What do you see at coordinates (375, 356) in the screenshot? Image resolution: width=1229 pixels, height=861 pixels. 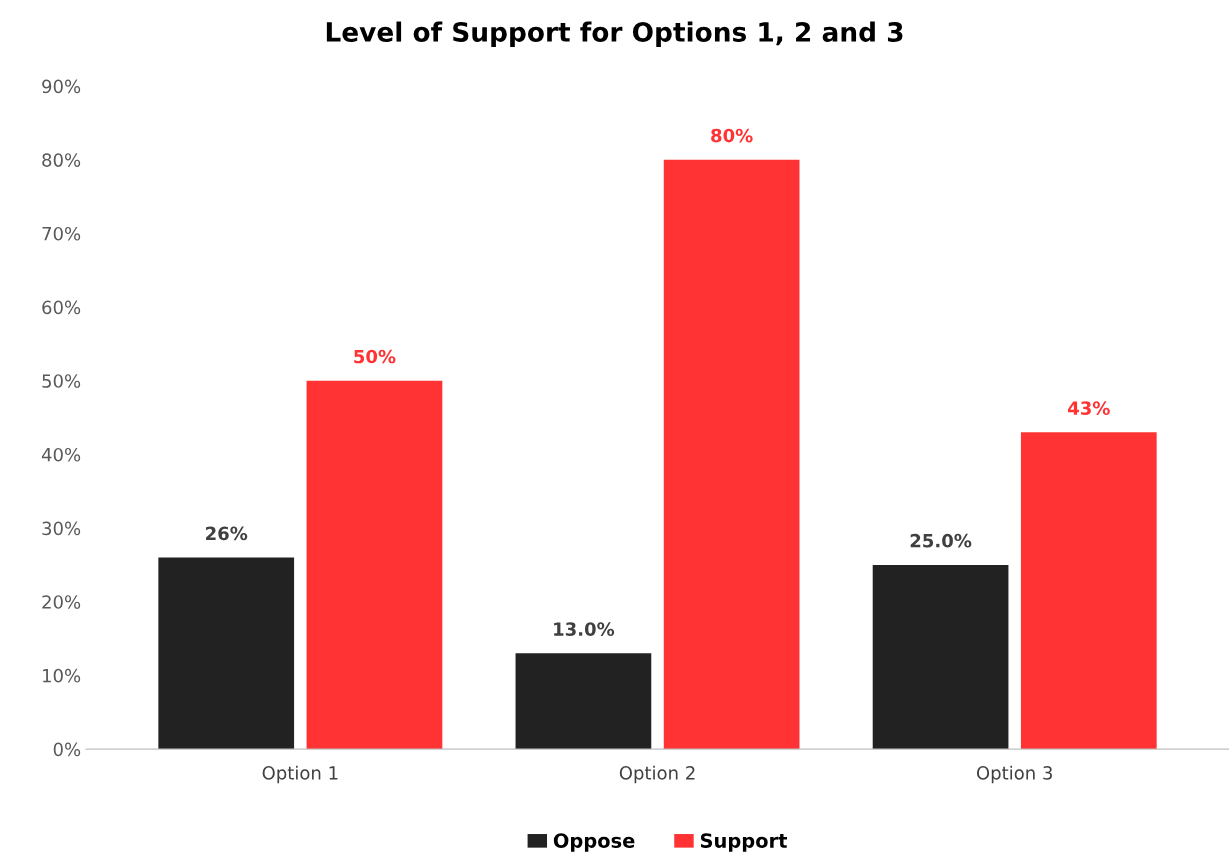 I see `data-label: 50%` at bounding box center [375, 356].